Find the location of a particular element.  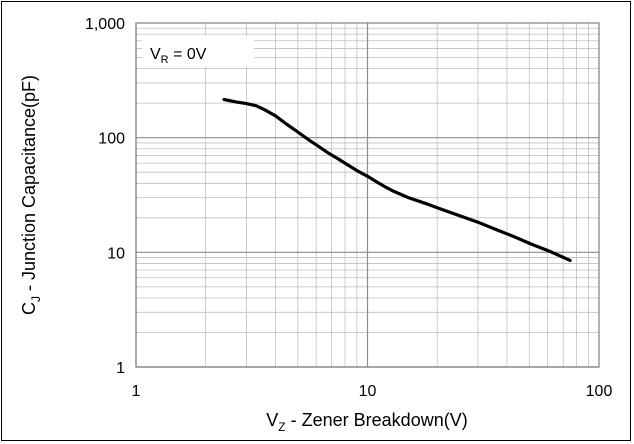

annotation-text: VR = 0V is located at coordinates (178, 56).